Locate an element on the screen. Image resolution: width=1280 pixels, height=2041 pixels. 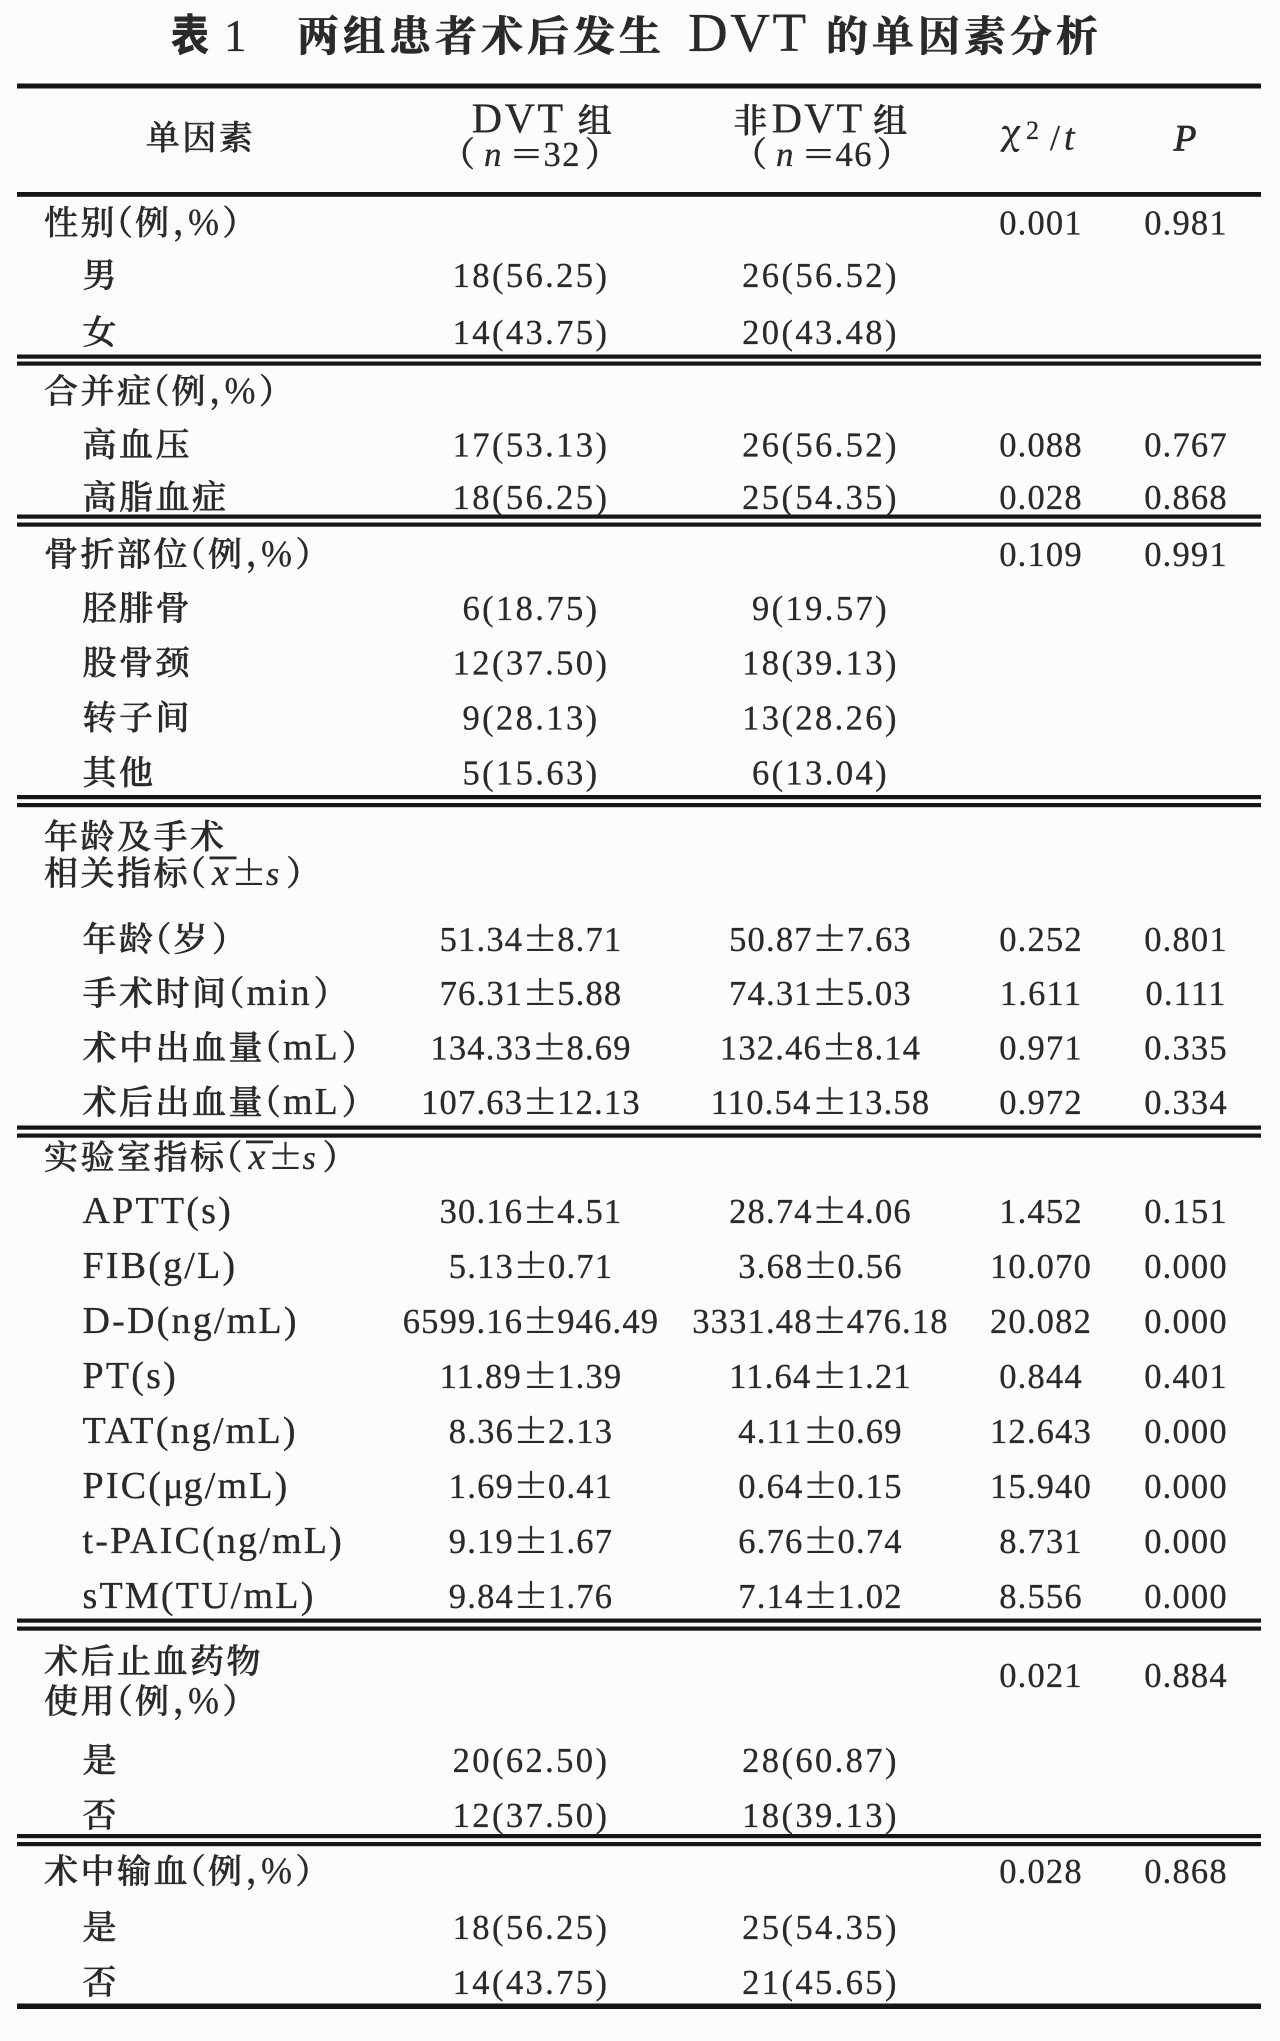
svg-text: 0.021 is located at coordinates (1041, 1676).